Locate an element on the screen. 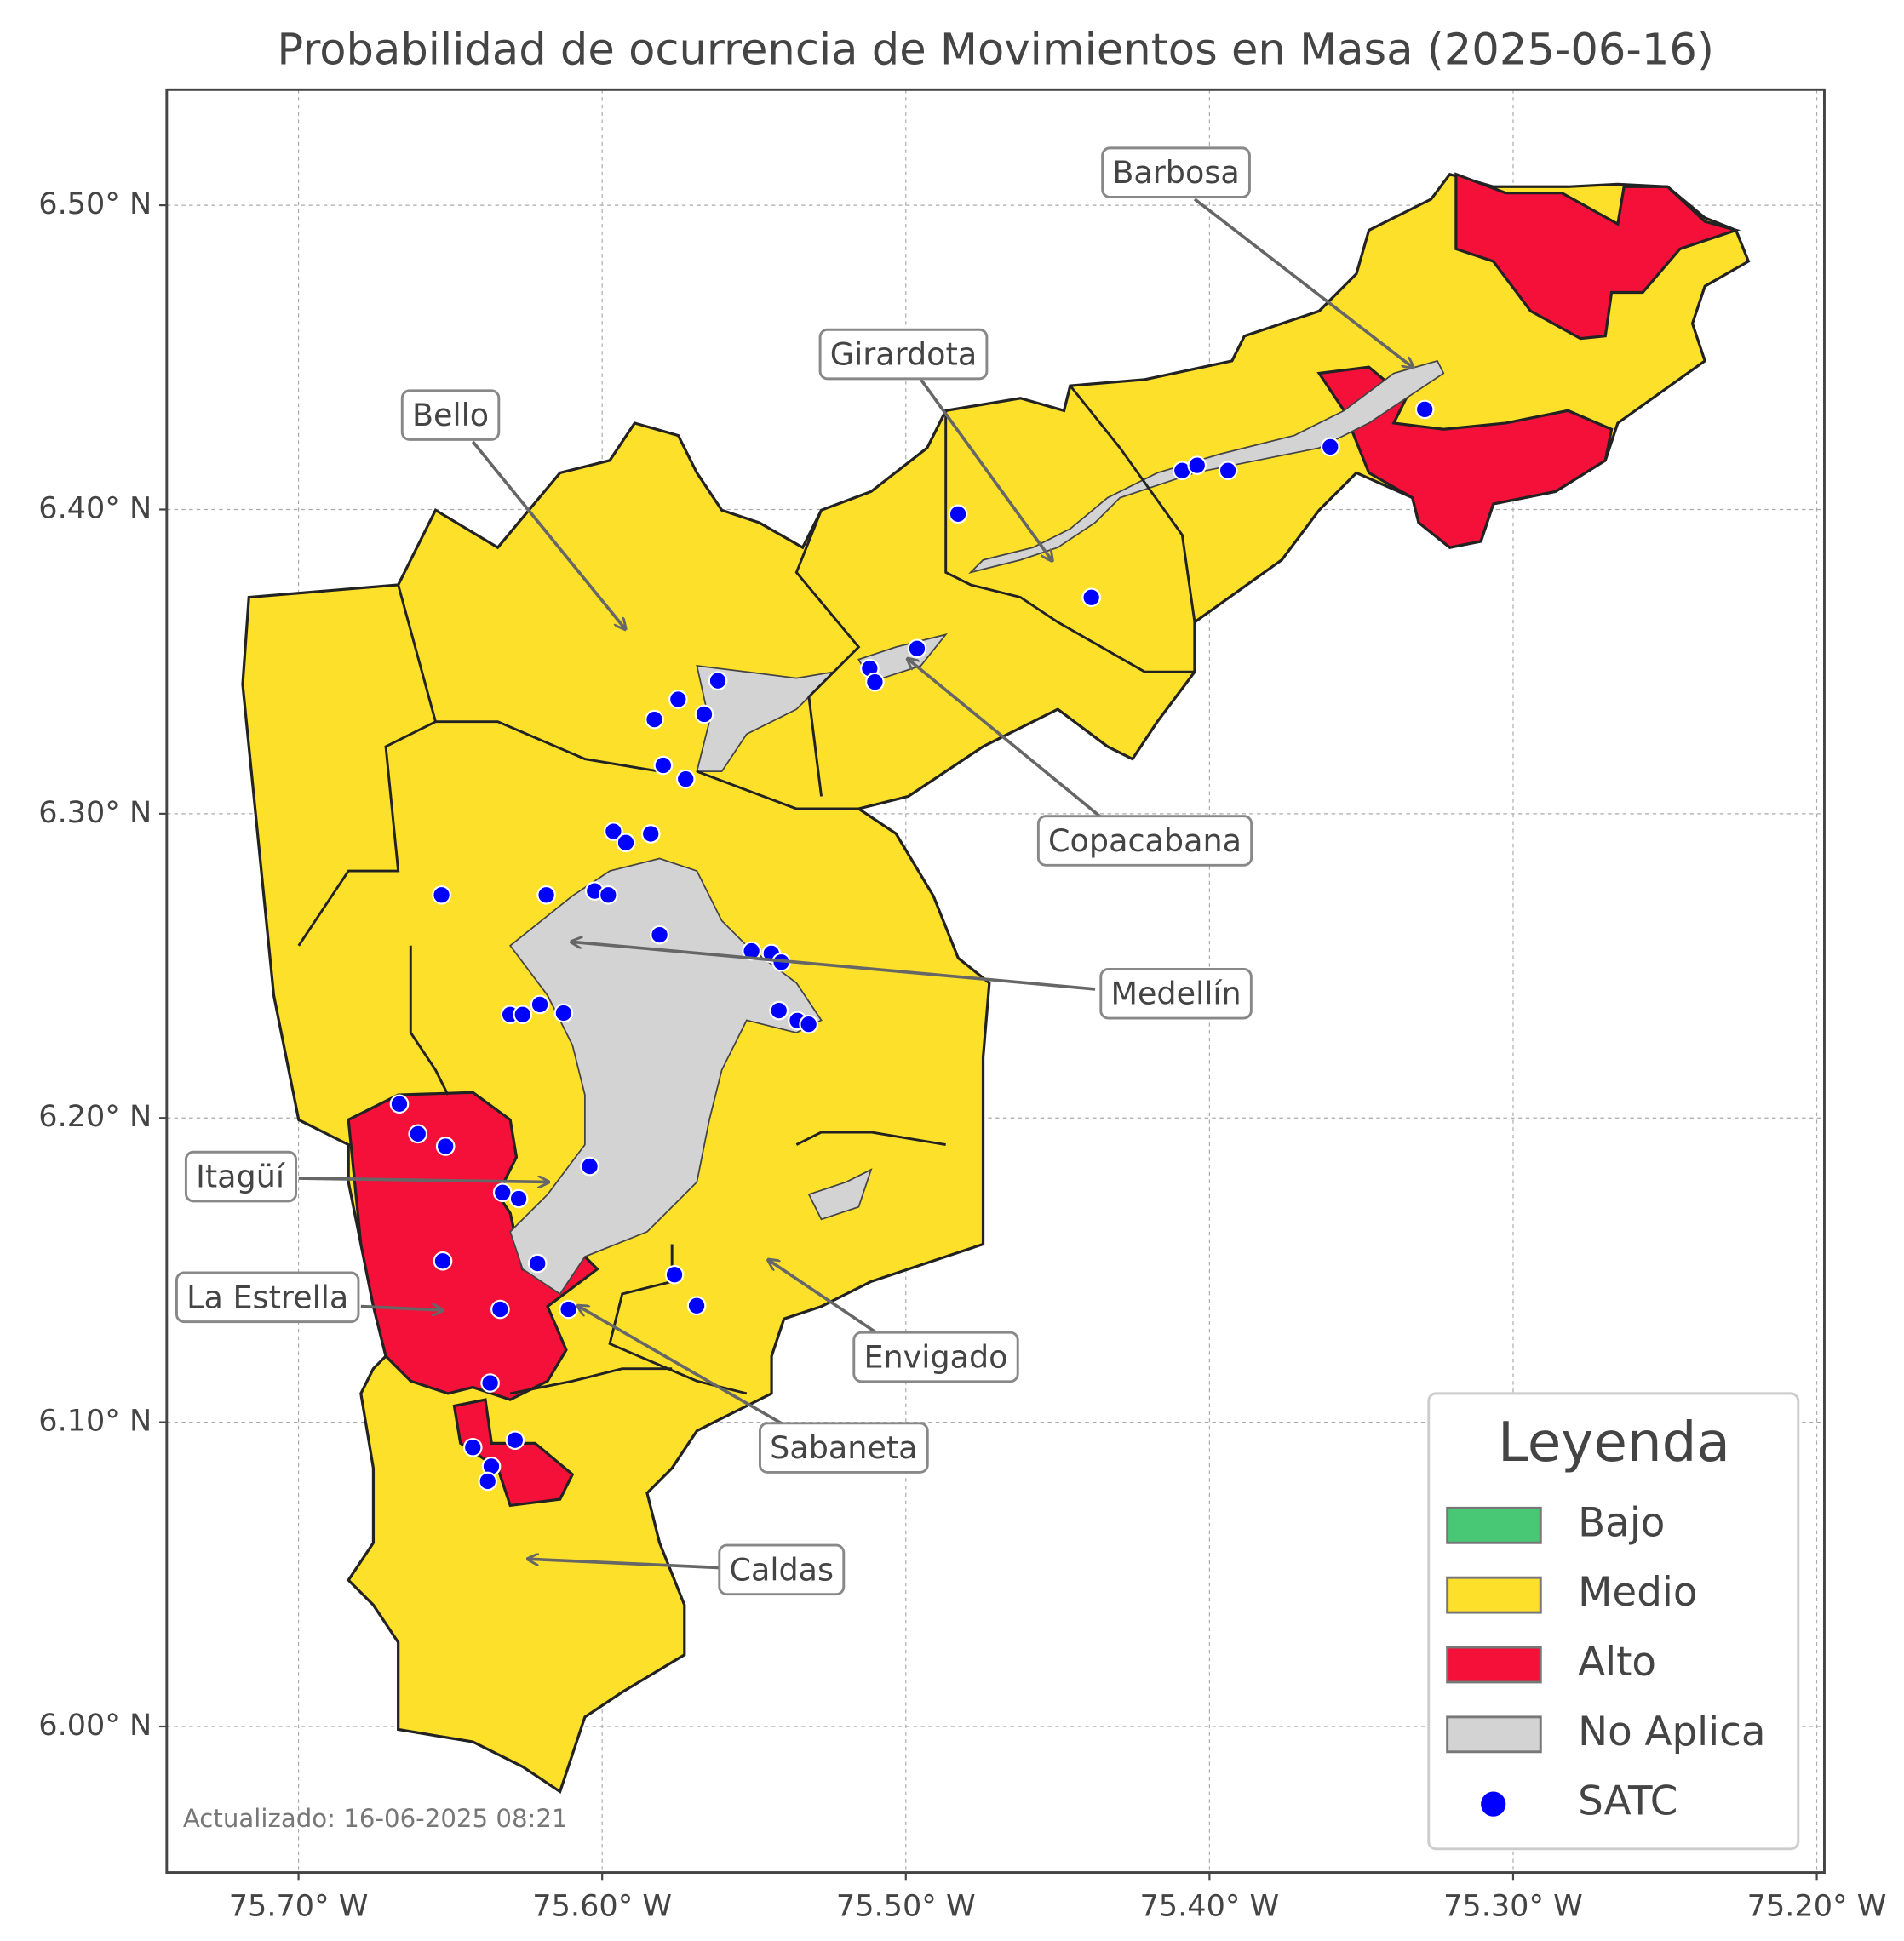  legend-label: No Aplica is located at coordinates (1671, 1732).